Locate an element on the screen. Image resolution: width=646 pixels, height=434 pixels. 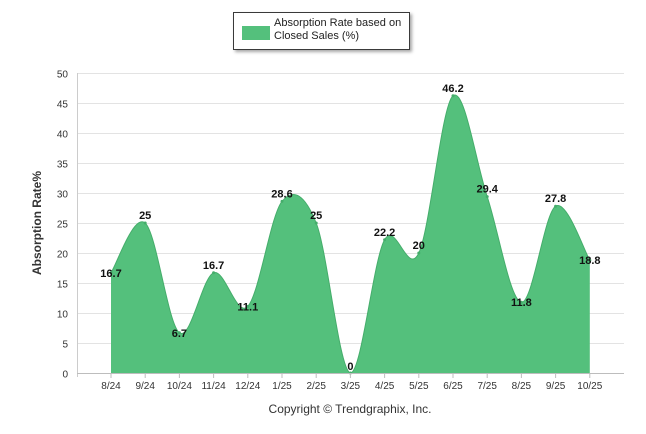
y-tick-label: 25 is located at coordinates (63, 225).